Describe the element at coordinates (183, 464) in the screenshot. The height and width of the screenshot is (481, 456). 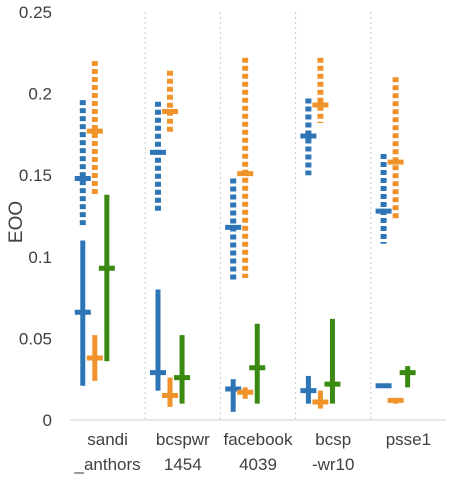
I see `x-category-label: 1454` at that location.